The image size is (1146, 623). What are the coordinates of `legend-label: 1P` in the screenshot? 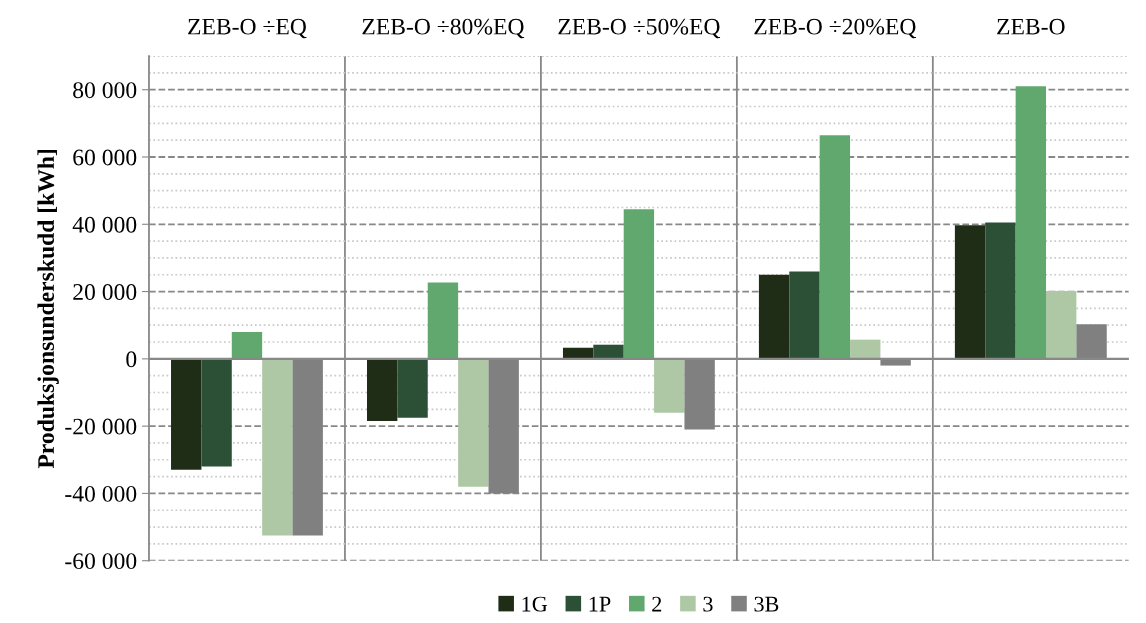 It's located at (600, 604).